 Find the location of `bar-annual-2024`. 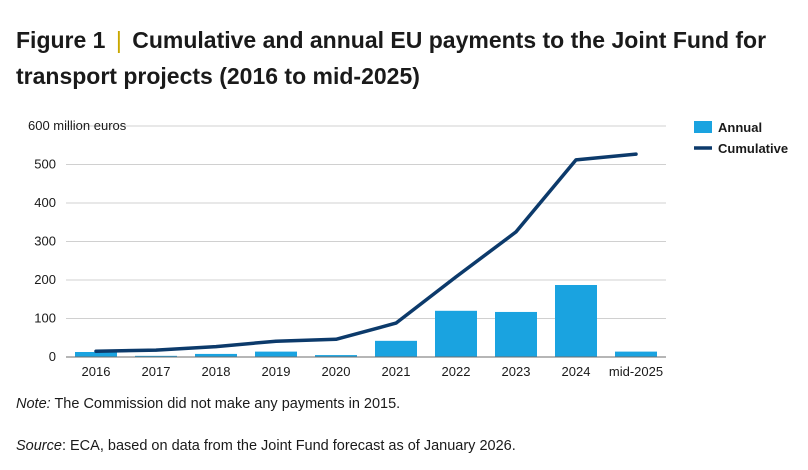

bar-annual-2024 is located at coordinates (576, 321).